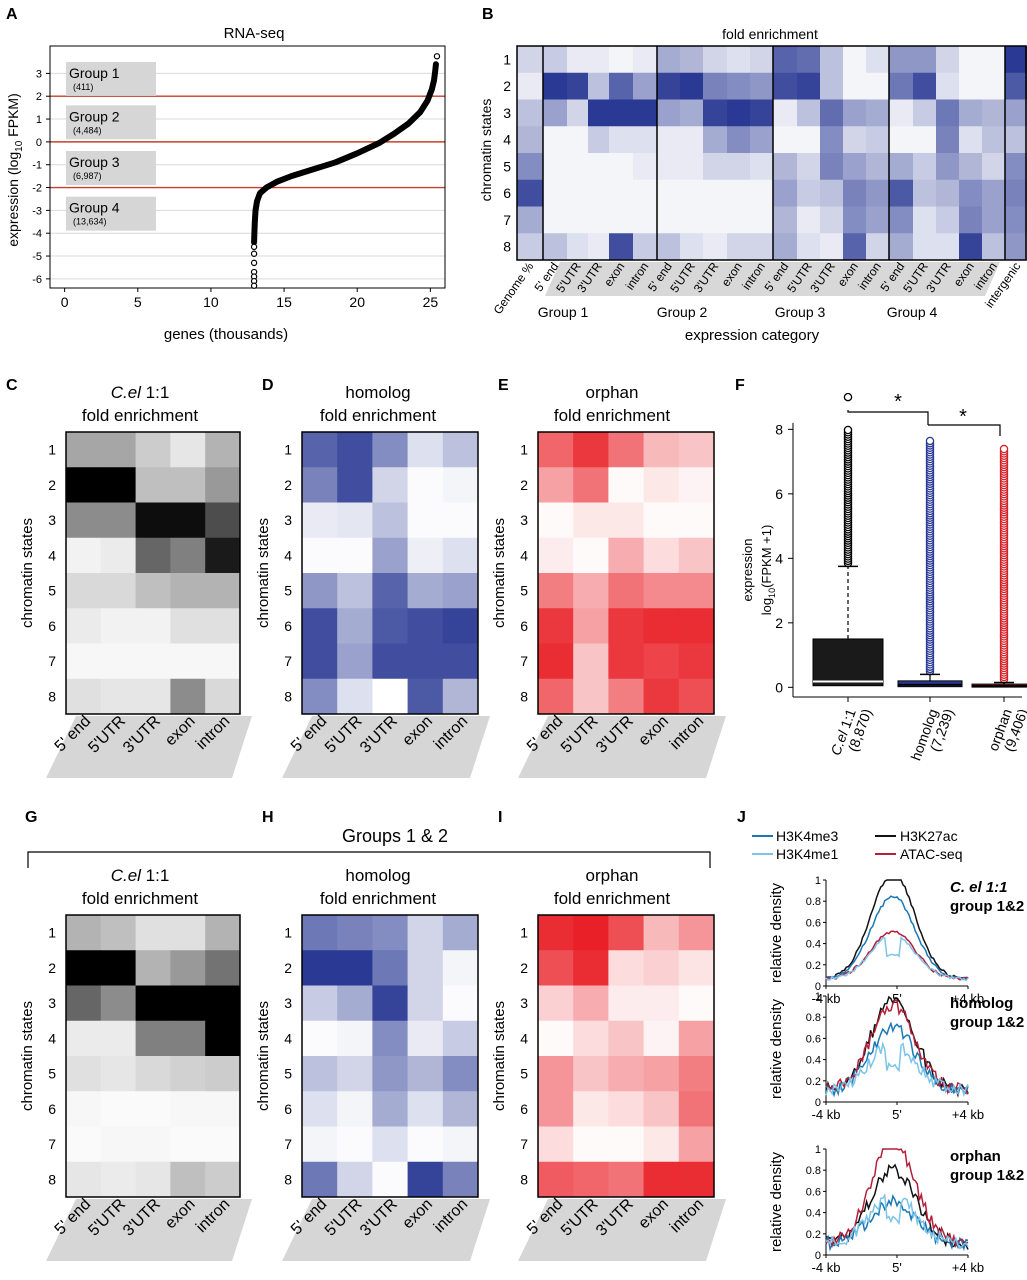  Describe the element at coordinates (779, 623) in the screenshot. I see `panel-f-ytick-label: 2` at that location.